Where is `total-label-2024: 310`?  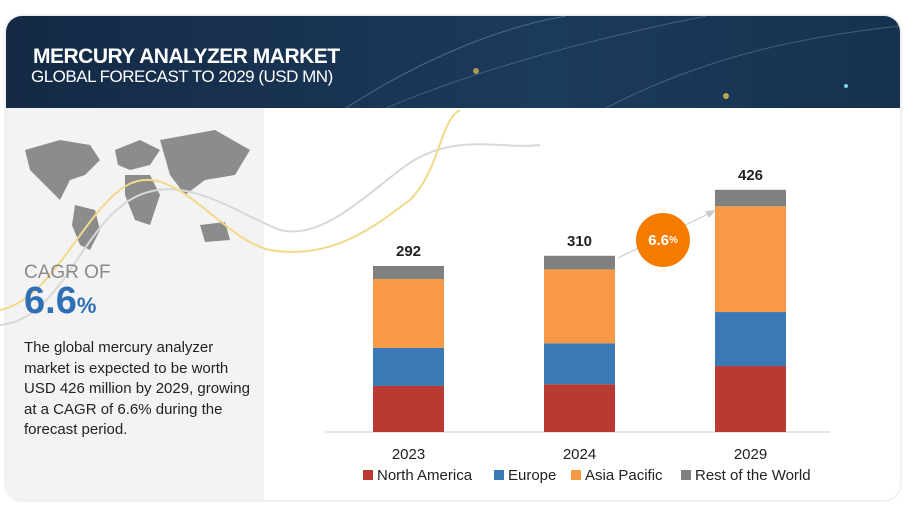 total-label-2024: 310 is located at coordinates (579, 241).